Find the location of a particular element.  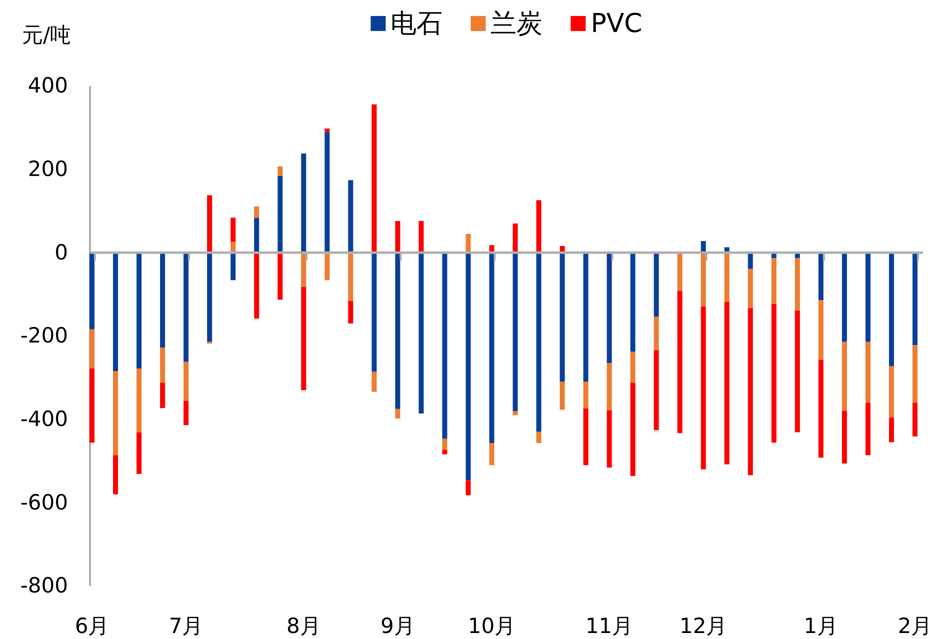

legend-label: PVC is located at coordinates (616, 24).